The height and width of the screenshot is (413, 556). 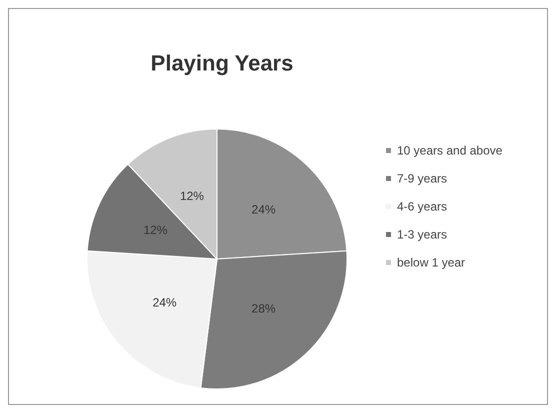 What do you see at coordinates (450, 151) in the screenshot?
I see `legend-label: 10 years and above` at bounding box center [450, 151].